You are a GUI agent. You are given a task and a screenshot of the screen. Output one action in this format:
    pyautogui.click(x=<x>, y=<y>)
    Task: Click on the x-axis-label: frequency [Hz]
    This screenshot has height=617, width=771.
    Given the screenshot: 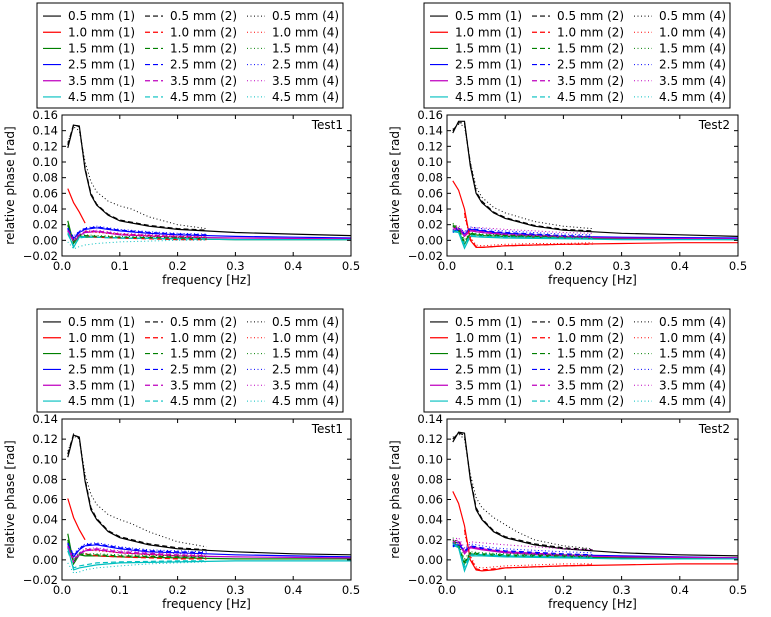 What is the action you would take?
    pyautogui.click(x=592, y=604)
    